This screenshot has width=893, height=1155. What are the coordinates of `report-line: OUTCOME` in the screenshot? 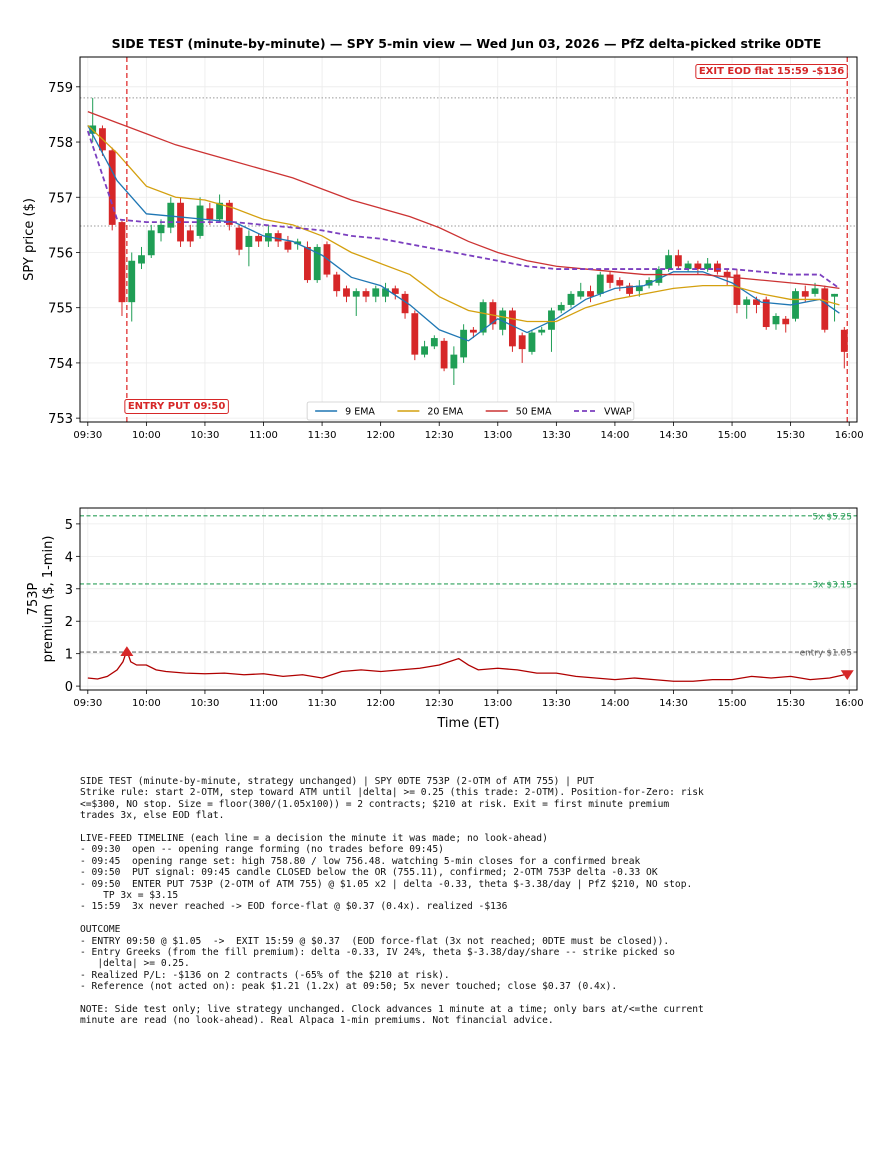 It's located at (100, 930).